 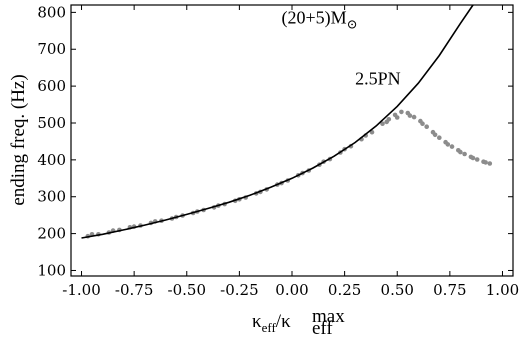 I want to click on x-axis-sup-max: max, so click(x=328, y=316).